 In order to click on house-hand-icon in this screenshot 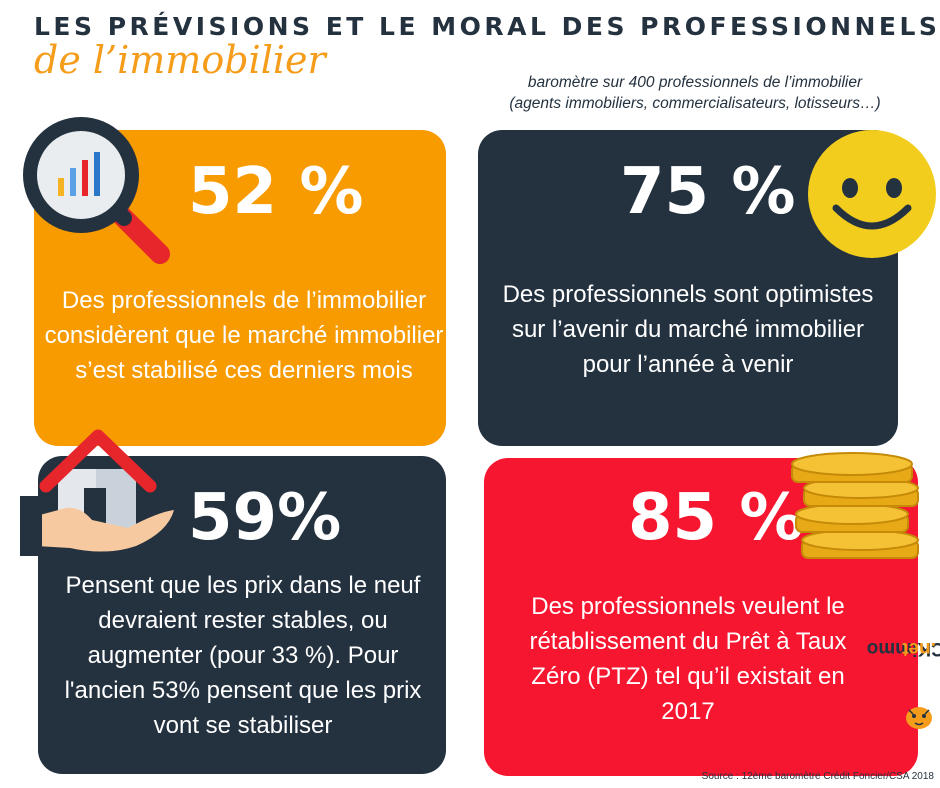, I will do `click(97, 492)`.